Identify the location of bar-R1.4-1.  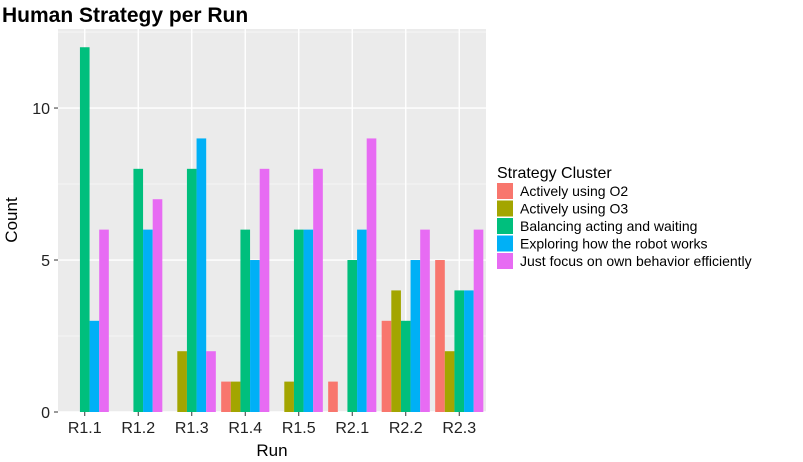
(235, 396).